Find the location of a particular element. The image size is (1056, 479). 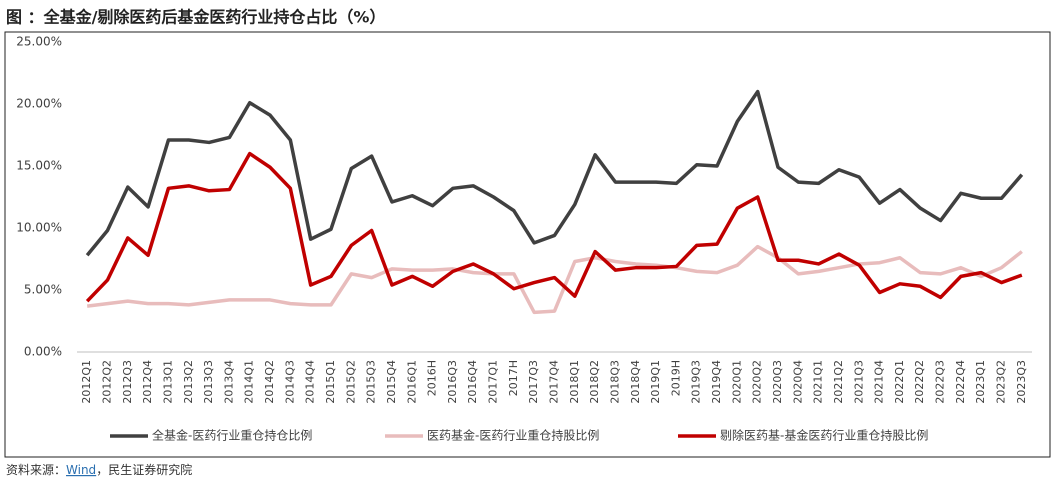

x-tick-label: 2021Q3 is located at coordinates (858, 382).